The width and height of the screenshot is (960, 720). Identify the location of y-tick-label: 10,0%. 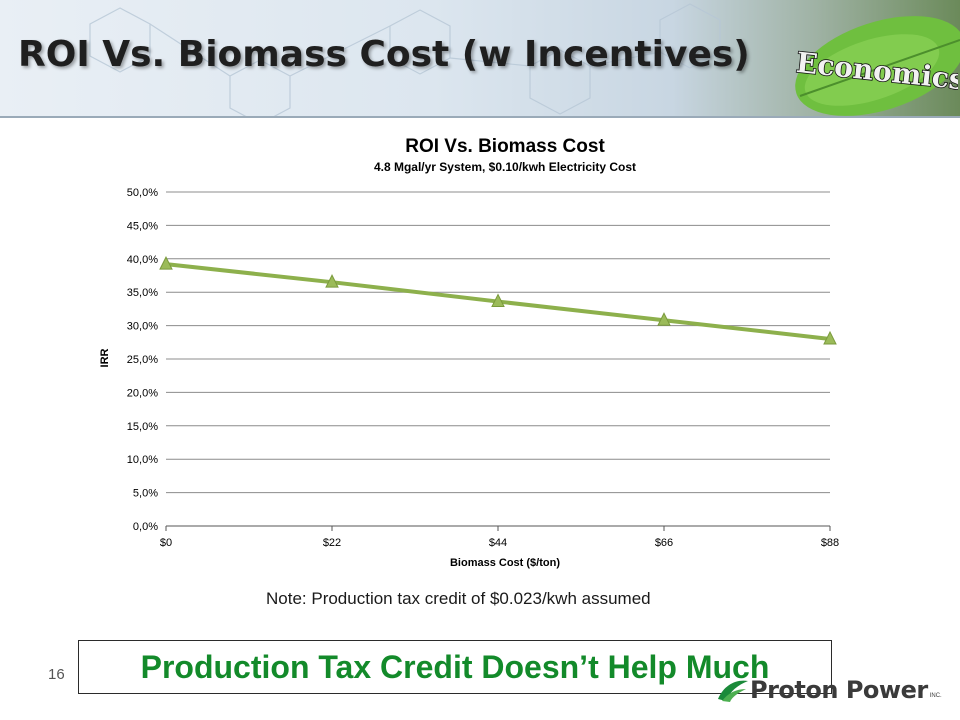
(142, 460).